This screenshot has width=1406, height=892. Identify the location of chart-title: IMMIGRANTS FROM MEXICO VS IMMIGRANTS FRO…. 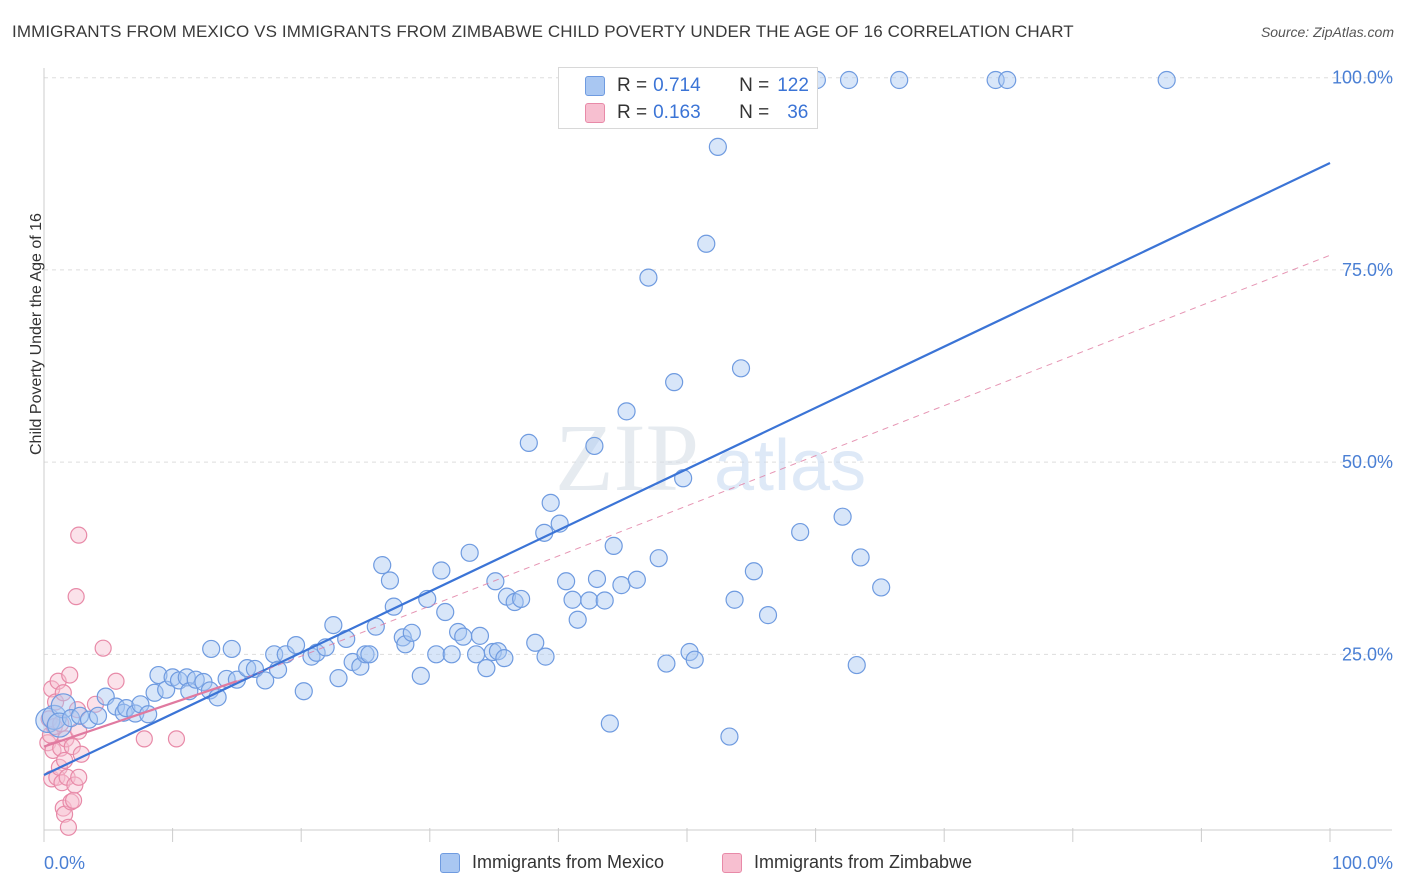
(543, 31).